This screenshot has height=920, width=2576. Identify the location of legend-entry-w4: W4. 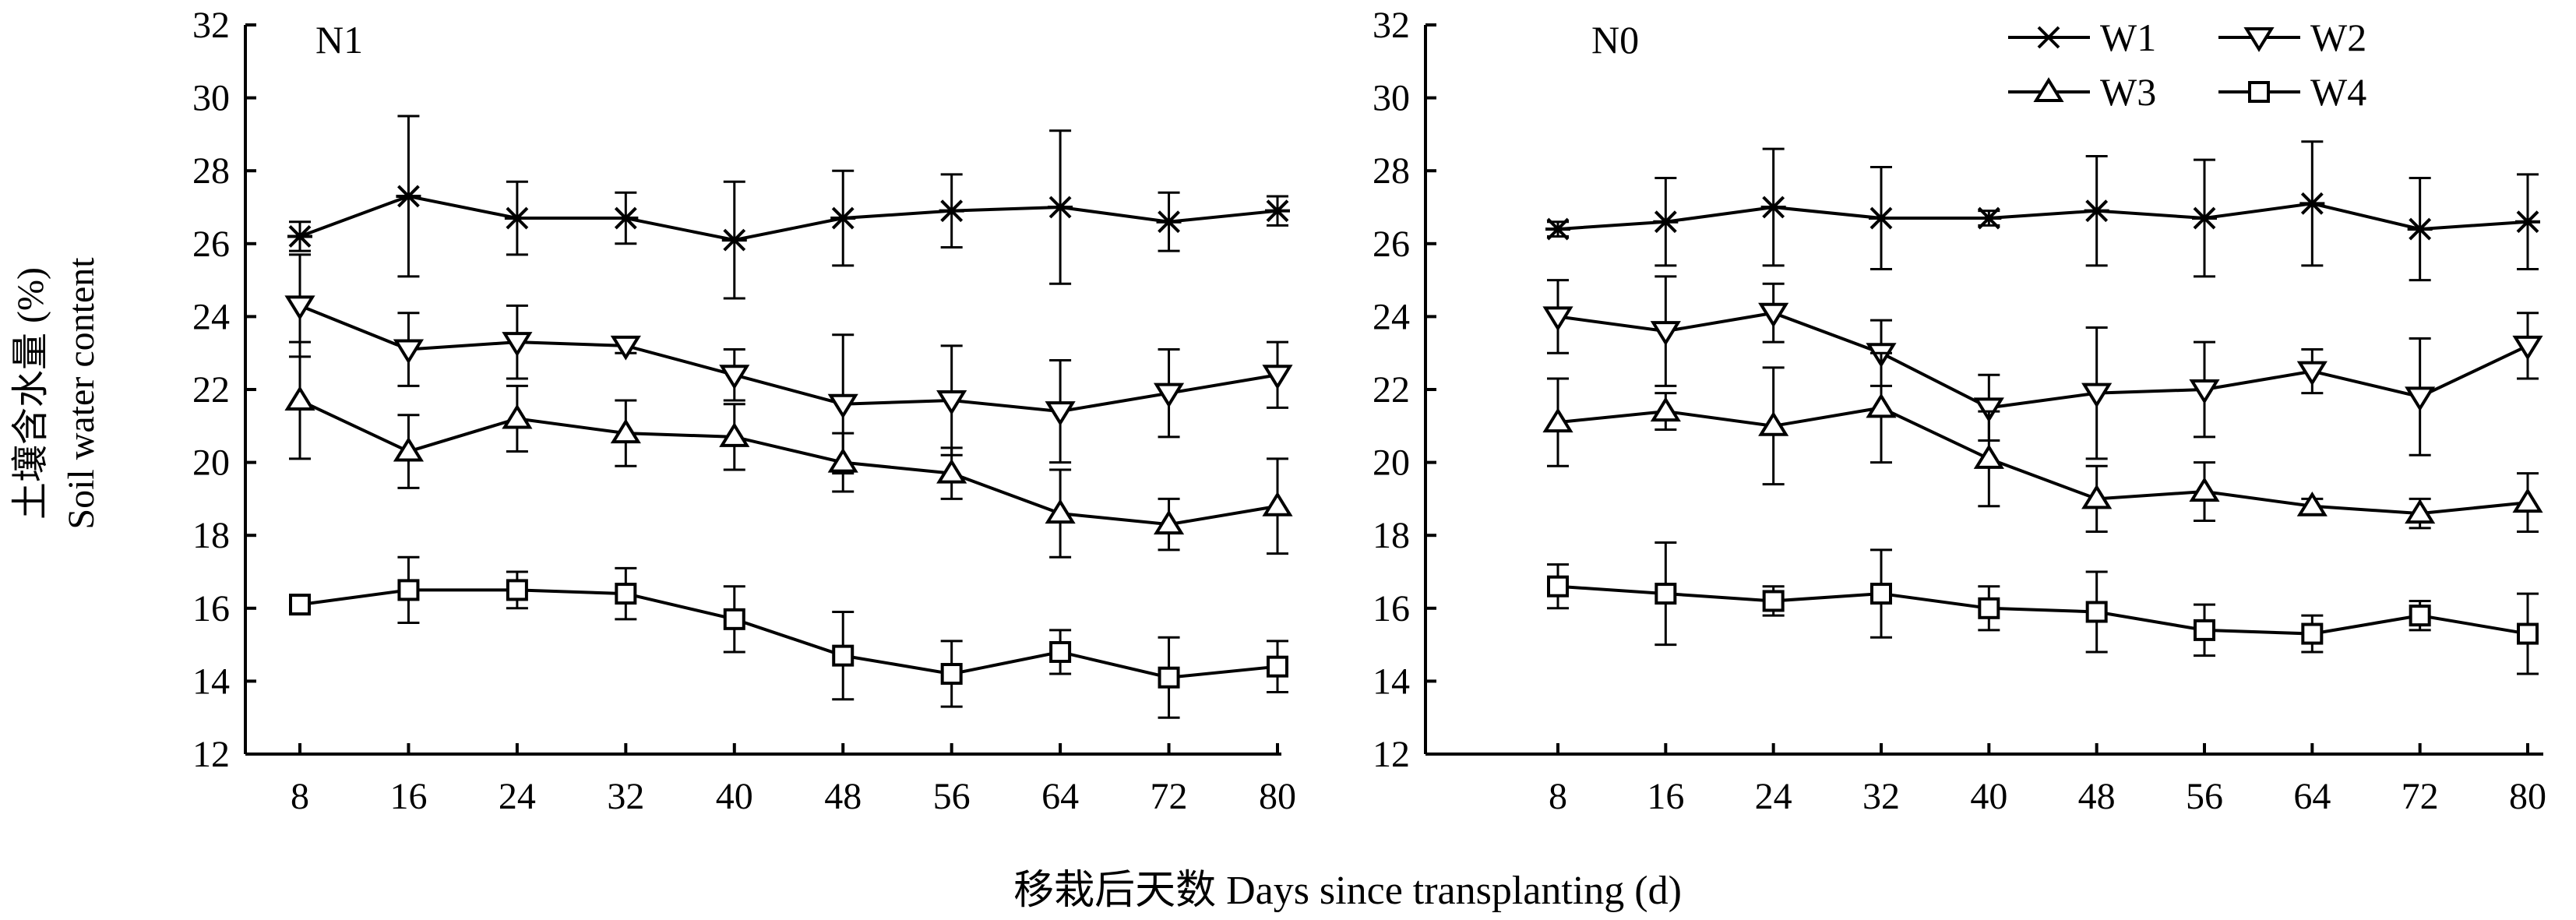
(2292, 92).